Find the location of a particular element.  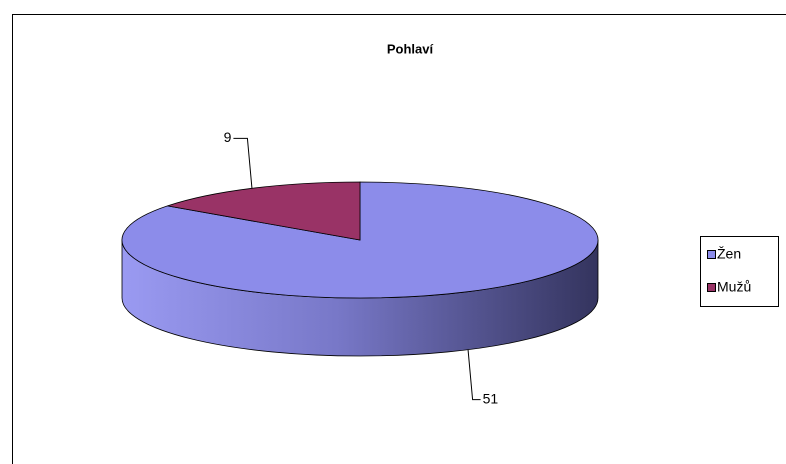

legend is located at coordinates (739, 271).